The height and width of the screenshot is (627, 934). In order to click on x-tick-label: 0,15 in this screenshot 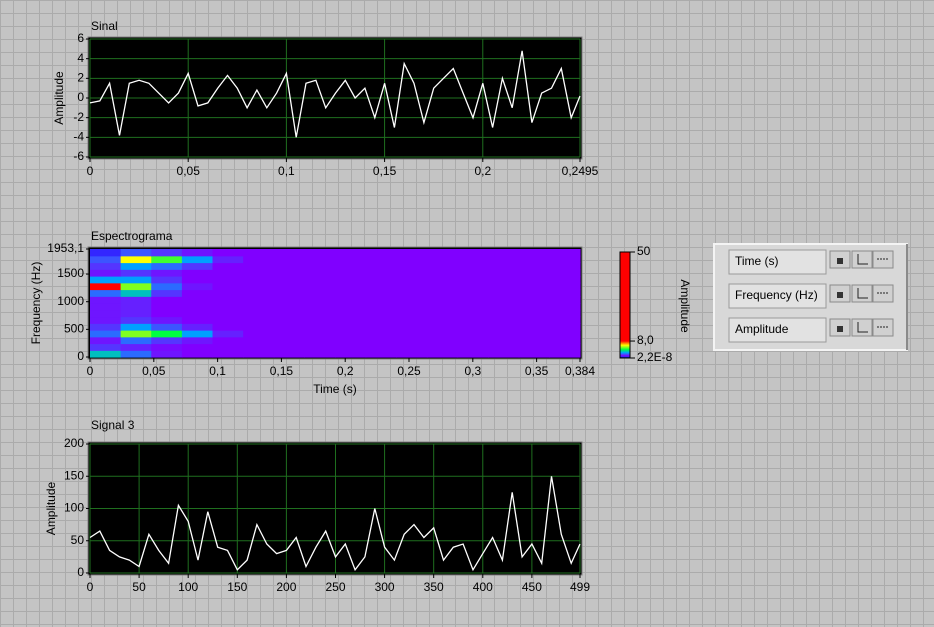, I will do `click(282, 371)`.